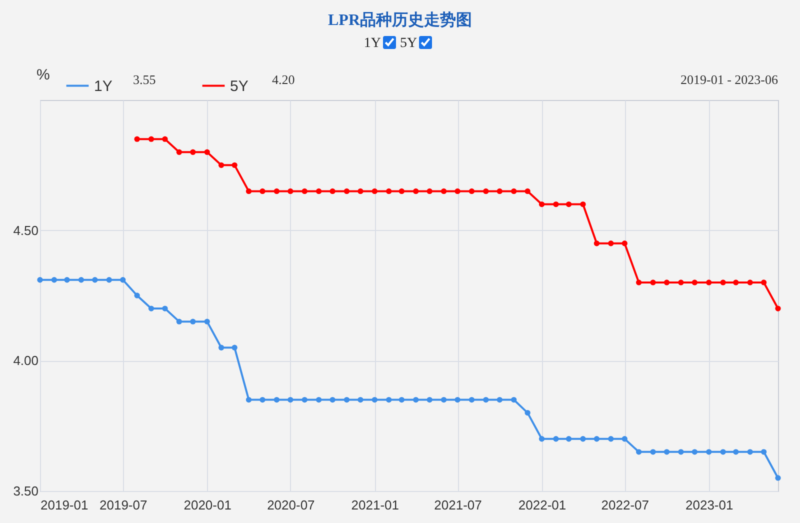 The height and width of the screenshot is (523, 800). I want to click on x-tick-label: 2019-07, so click(124, 505).